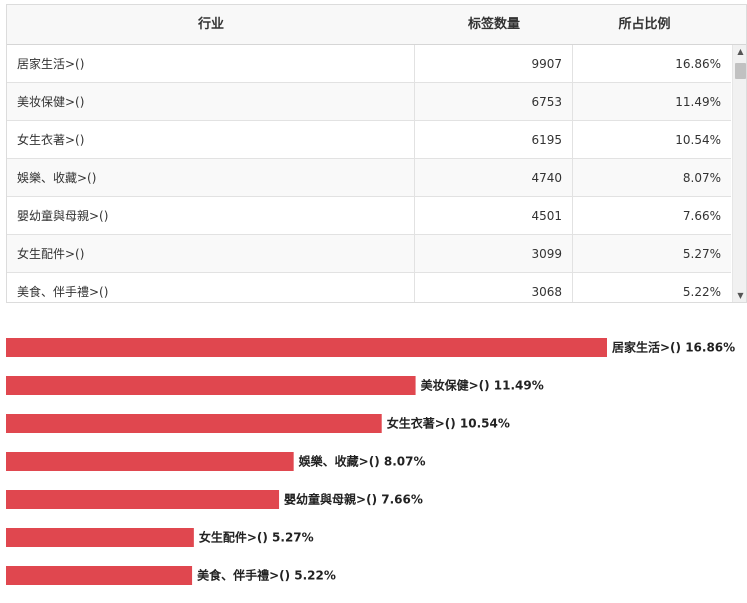 This screenshot has height=603, width=747. Describe the element at coordinates (448, 423) in the screenshot. I see `bar-label: 女生衣著>() 10.54%` at that location.